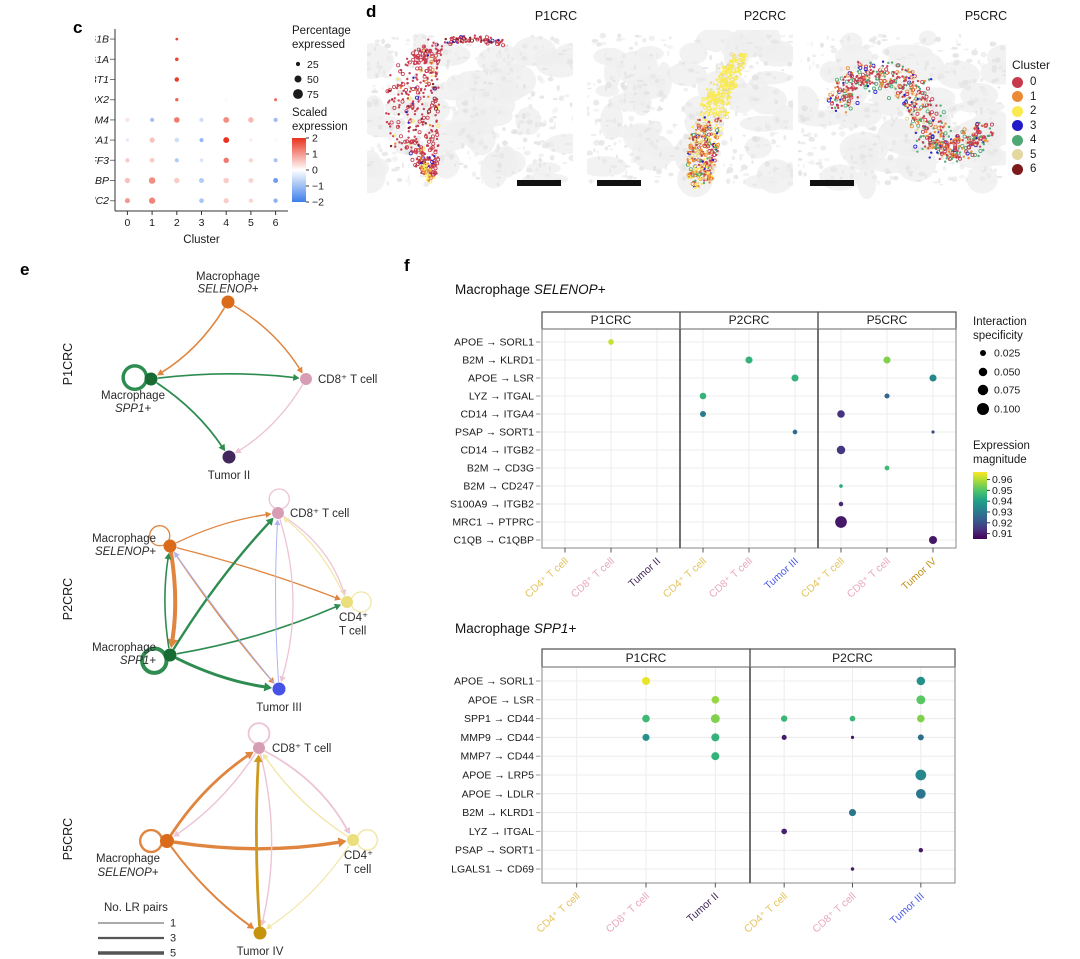  I want to click on tissue-background, so click(690, 114).